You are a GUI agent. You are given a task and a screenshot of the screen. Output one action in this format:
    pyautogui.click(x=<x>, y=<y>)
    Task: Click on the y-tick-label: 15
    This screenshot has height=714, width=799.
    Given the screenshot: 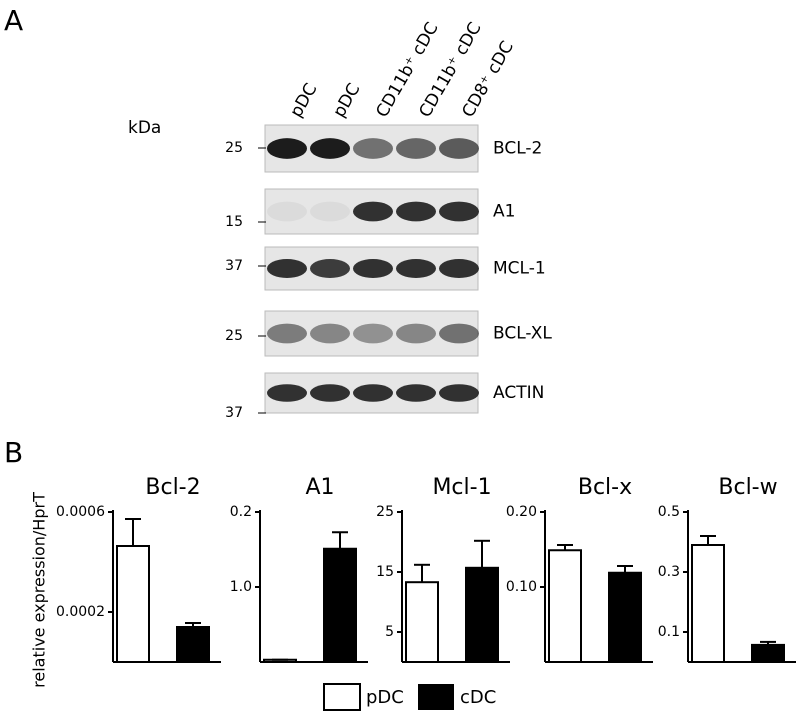 What is the action you would take?
    pyautogui.click(x=385, y=572)
    